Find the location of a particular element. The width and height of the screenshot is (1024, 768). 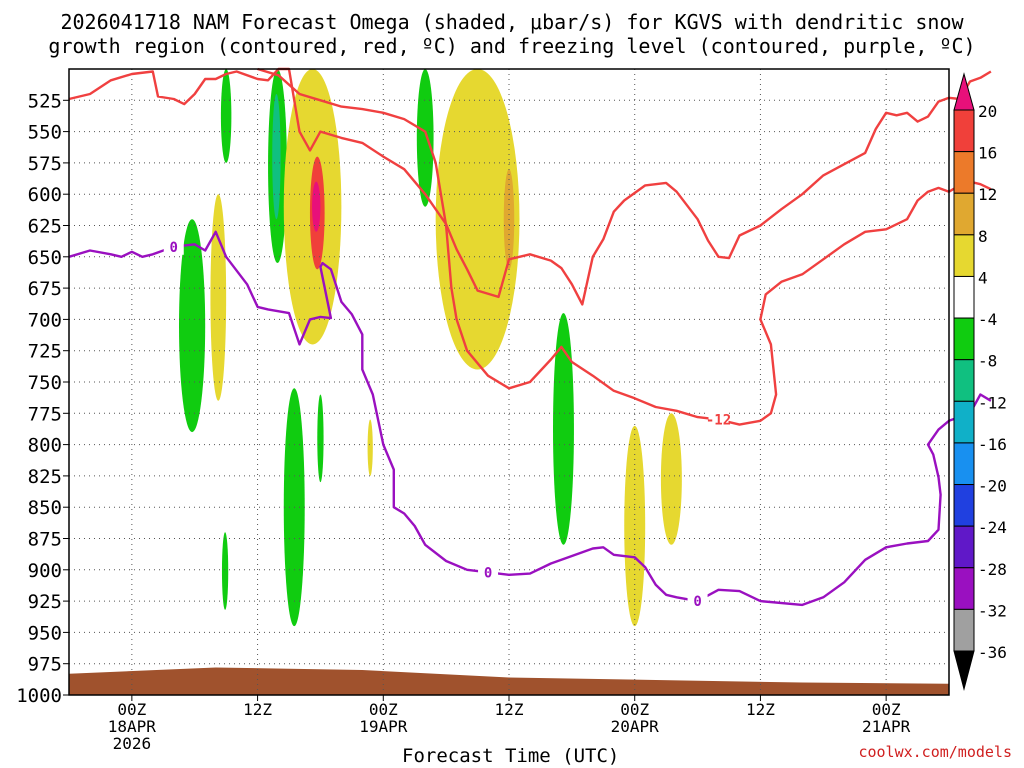

colorbar-top-arrow is located at coordinates (964, 91).